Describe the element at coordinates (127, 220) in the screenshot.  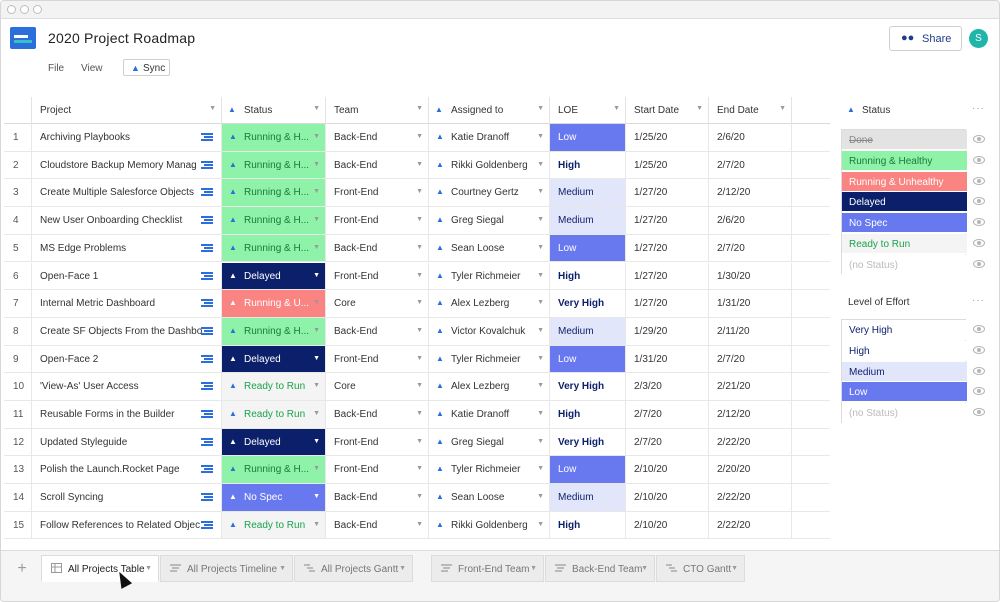
I see `project-cell: New User Onboarding Checklist` at that location.